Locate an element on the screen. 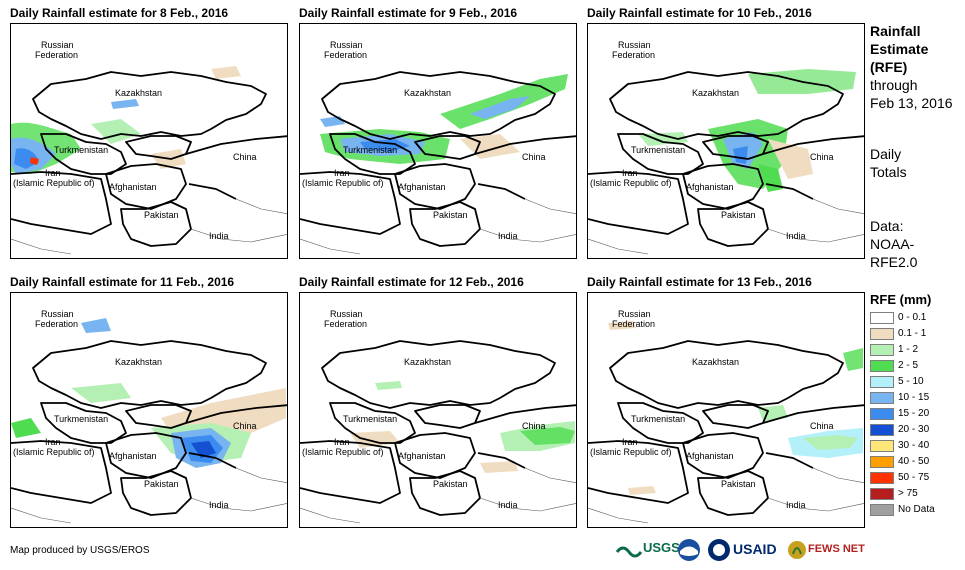  rain-9feb is located at coordinates (444, 119).